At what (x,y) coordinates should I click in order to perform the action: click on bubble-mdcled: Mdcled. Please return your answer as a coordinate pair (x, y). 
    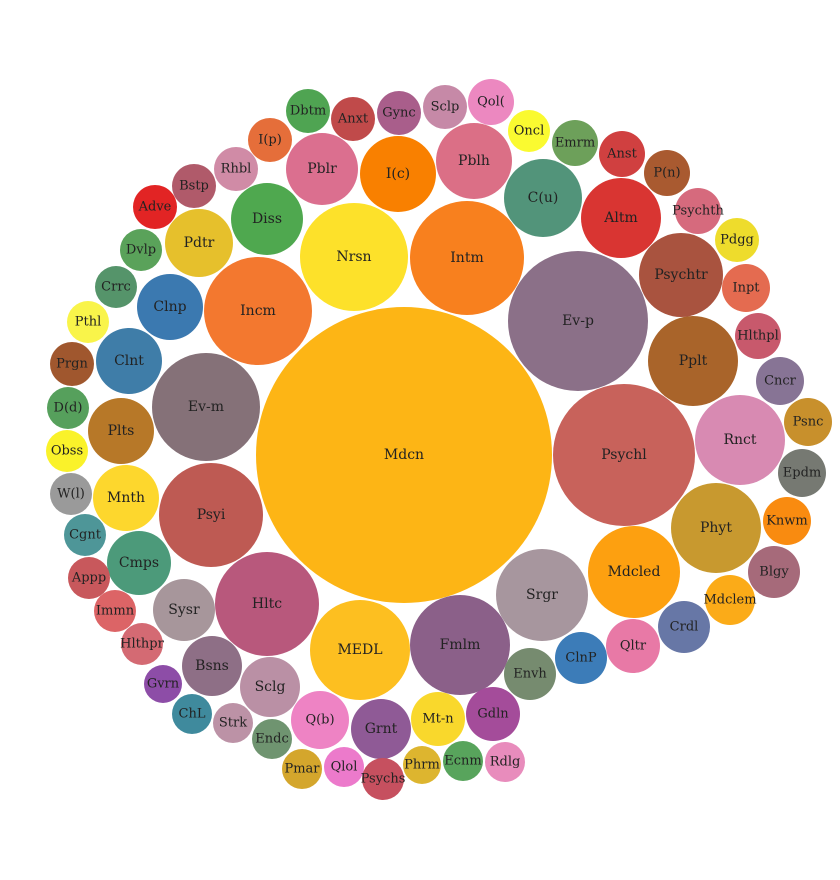
    Looking at the image, I should click on (634, 572).